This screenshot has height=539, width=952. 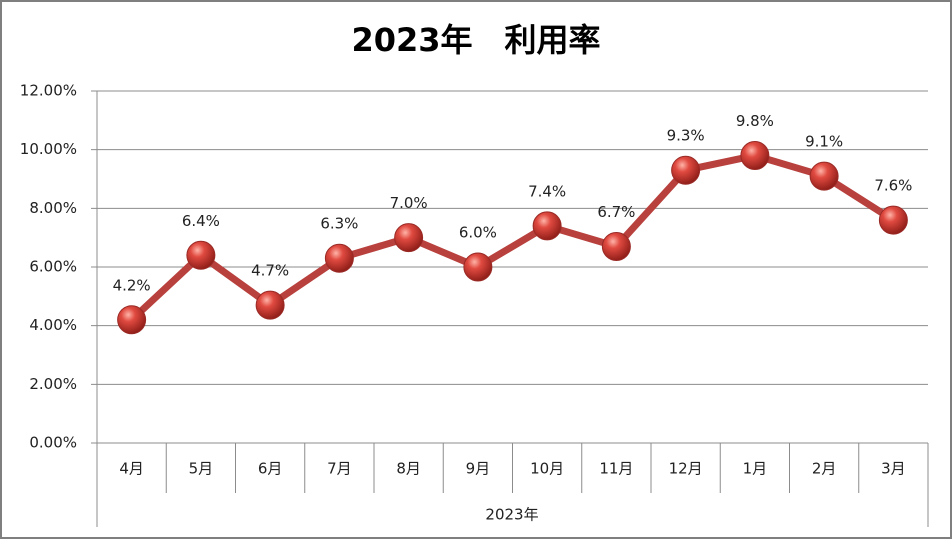 I want to click on x-tick-label: 6月, so click(x=270, y=469).